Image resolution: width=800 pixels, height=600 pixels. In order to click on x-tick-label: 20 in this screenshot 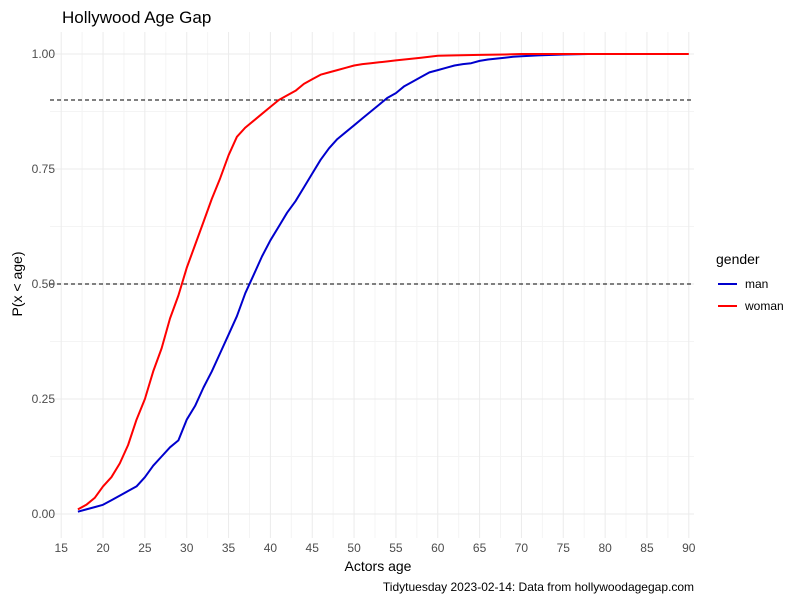, I will do `click(103, 548)`.